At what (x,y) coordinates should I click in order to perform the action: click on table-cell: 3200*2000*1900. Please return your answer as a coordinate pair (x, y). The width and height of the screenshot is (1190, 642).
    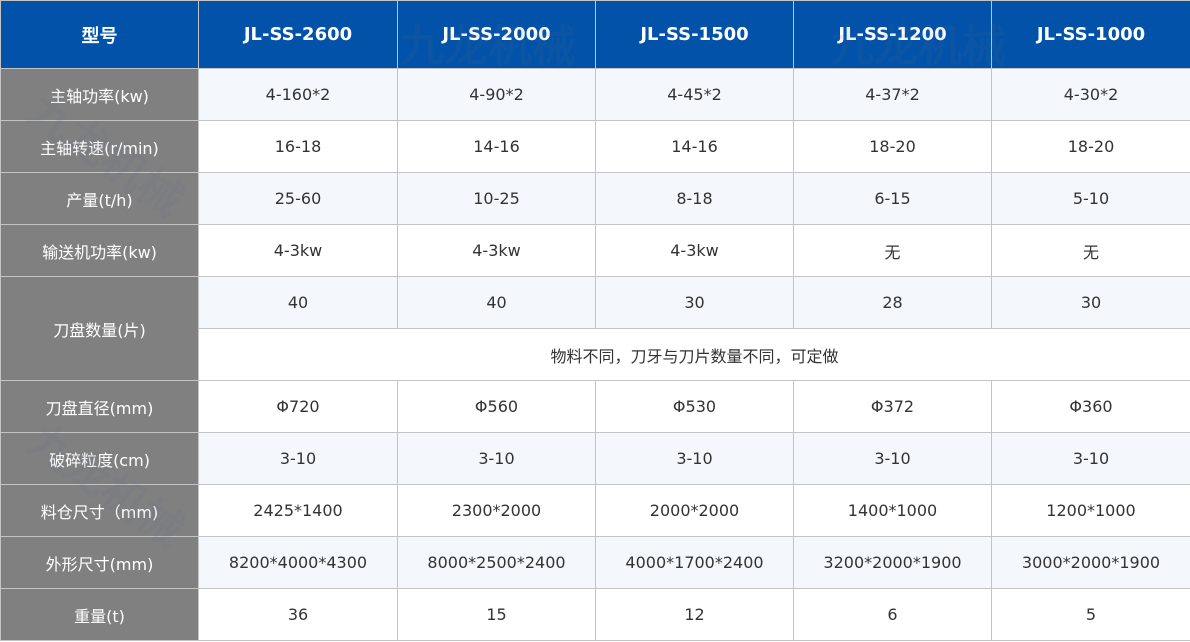
    Looking at the image, I should click on (892, 562).